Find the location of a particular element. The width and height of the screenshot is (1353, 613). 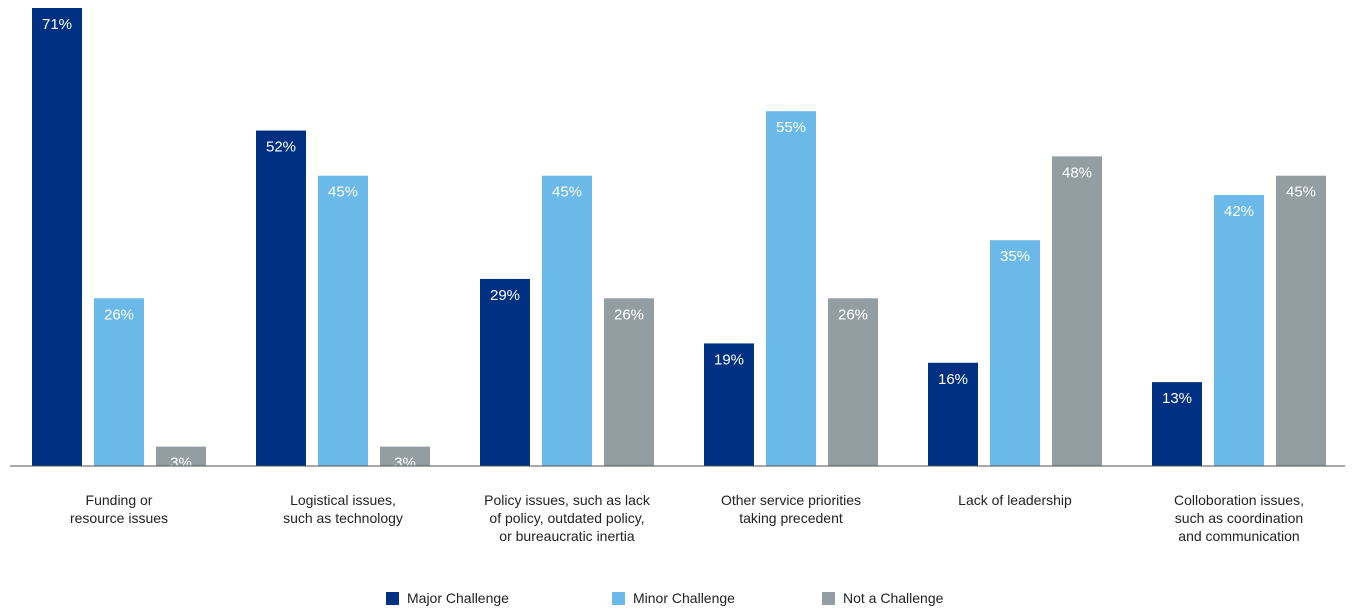

bar-value-label-major-5: 13% is located at coordinates (1177, 398).